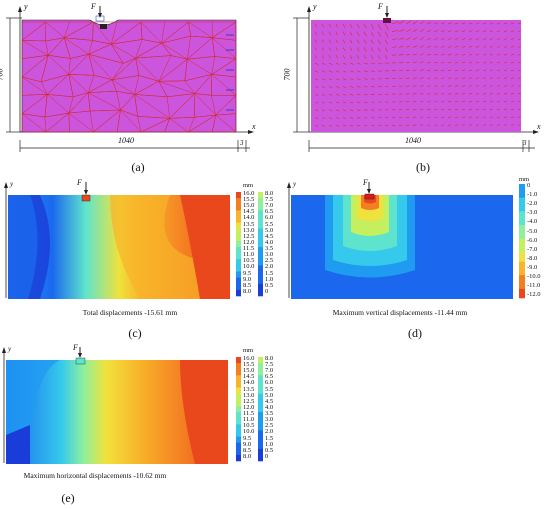 The image size is (550, 509). What do you see at coordinates (103, 26) in the screenshot?
I see `footing` at bounding box center [103, 26].